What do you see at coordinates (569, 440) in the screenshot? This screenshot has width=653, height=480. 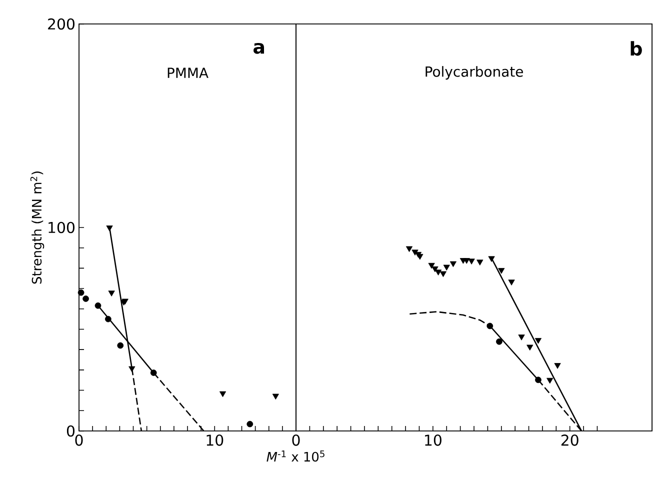 I see `x-tick-label: 20` at bounding box center [569, 440].